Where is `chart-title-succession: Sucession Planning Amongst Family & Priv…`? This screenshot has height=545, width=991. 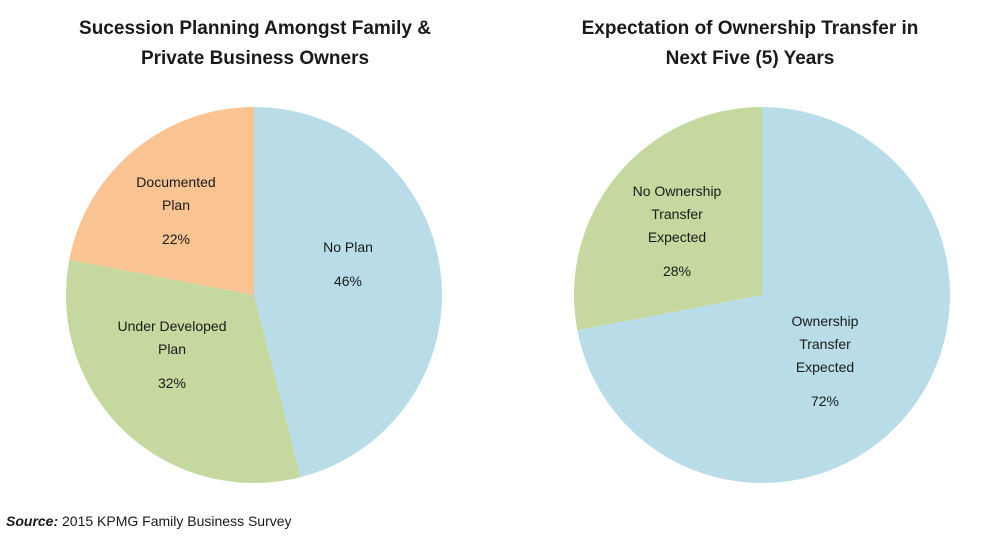
chart-title-succession: Sucession Planning Amongst Family & Priv… is located at coordinates (255, 44).